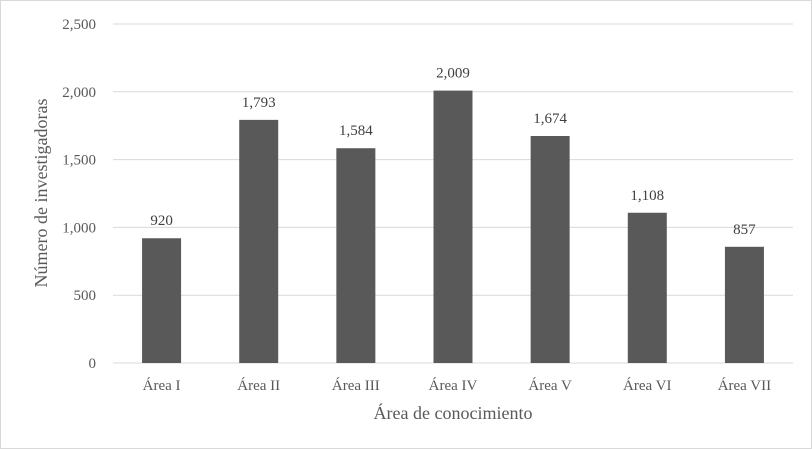 The width and height of the screenshot is (812, 449). Describe the element at coordinates (79, 93) in the screenshot. I see `y-tick-label: 2,000` at that location.